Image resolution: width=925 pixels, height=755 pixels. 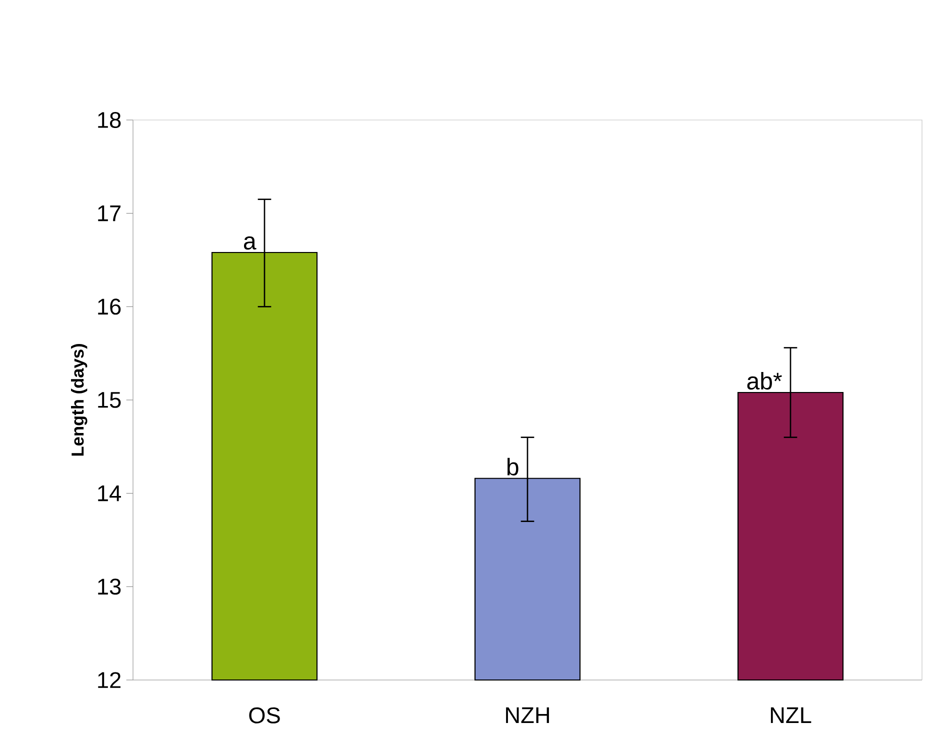 I want to click on x-tick-label: NZH, so click(x=527, y=715).